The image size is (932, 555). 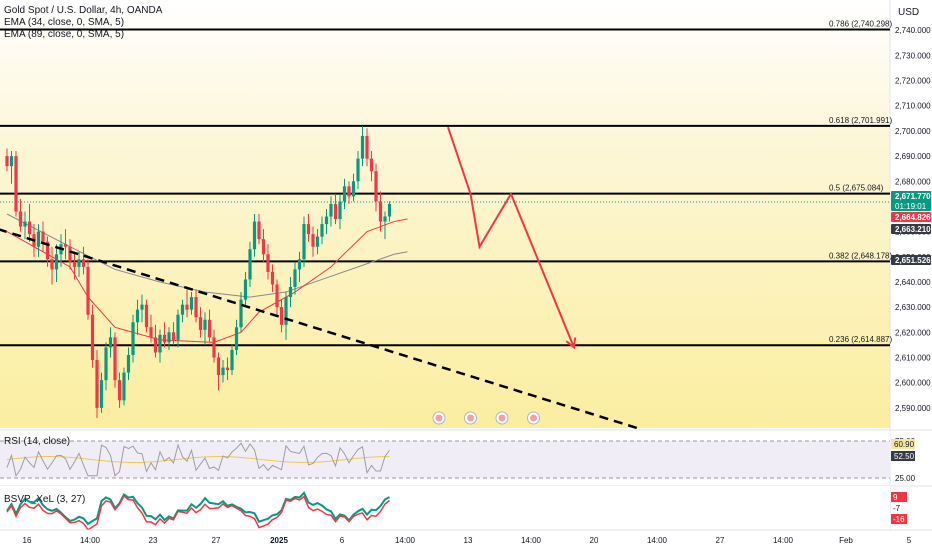 What do you see at coordinates (909, 540) in the screenshot?
I see `x-tick-label: 5` at bounding box center [909, 540].